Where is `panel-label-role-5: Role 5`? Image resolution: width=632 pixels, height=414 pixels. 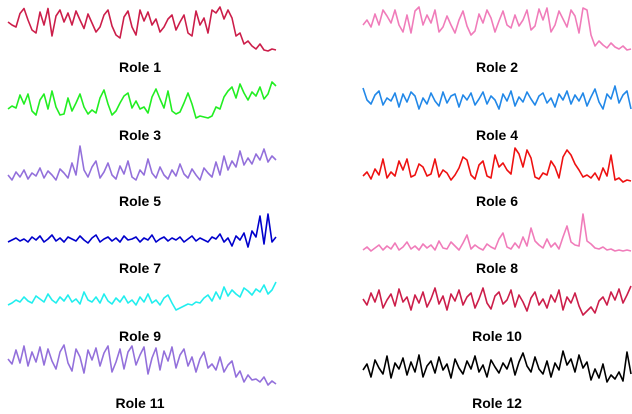
panel-label-role-5: Role 5 is located at coordinates (140, 201).